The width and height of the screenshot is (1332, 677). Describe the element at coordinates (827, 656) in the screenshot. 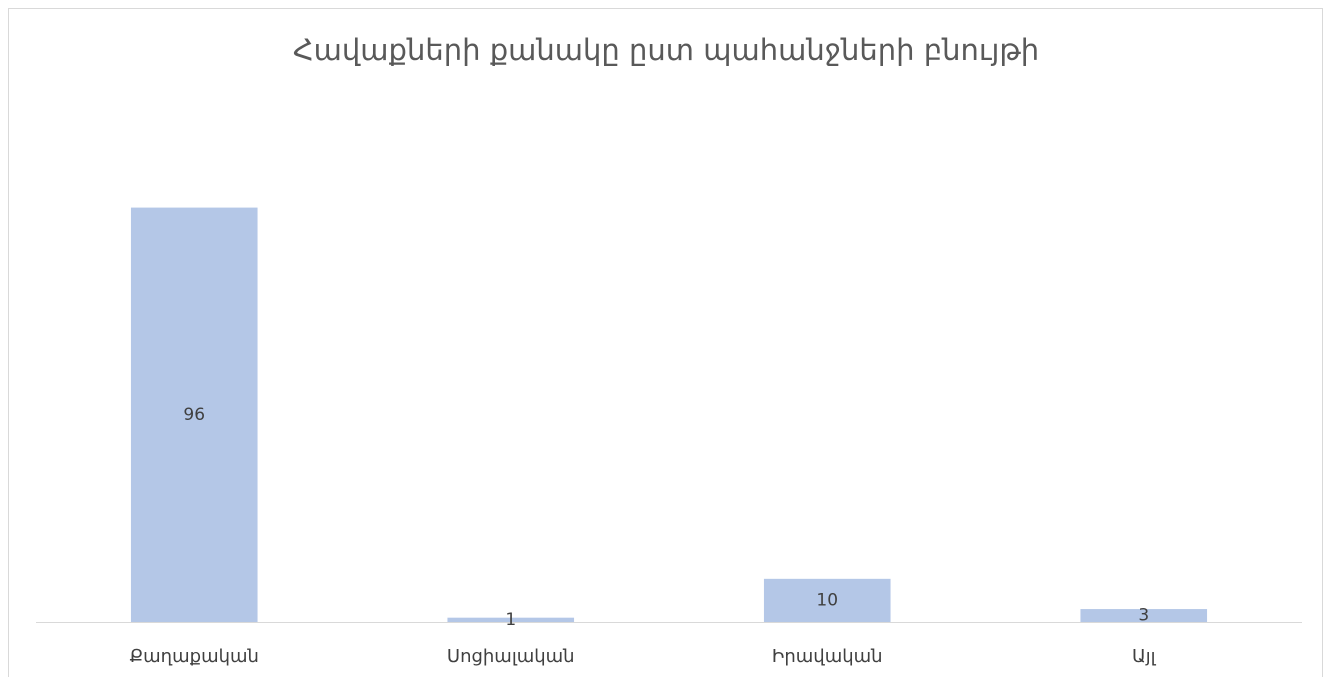

I see `x-tick-label: Իրավական` at that location.